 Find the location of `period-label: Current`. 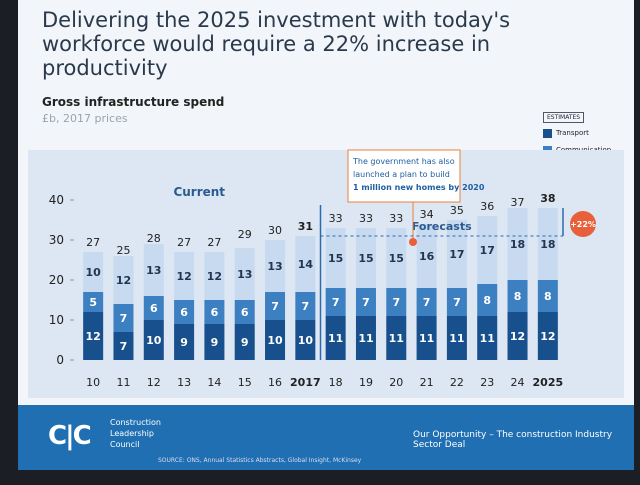

period-label: Current is located at coordinates (199, 192).